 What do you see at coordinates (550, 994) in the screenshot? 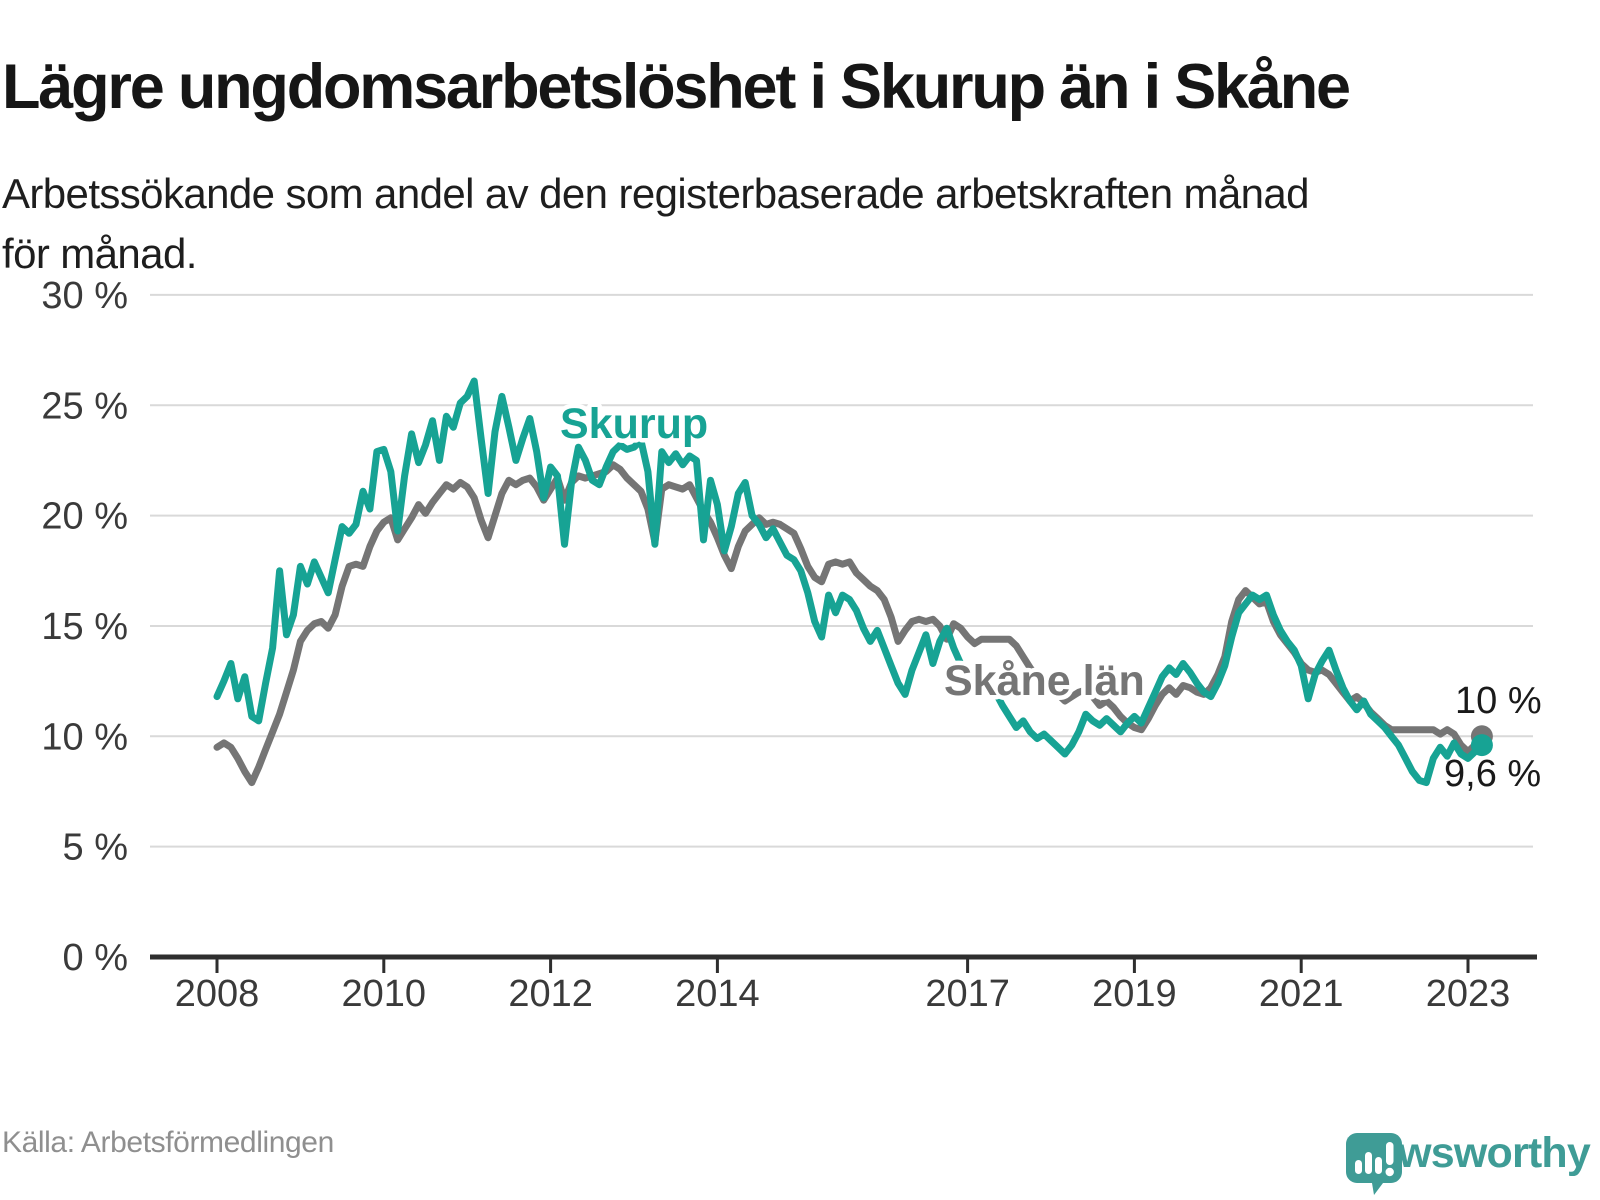
I see `x-tick-label-2012: 2012` at bounding box center [550, 994].